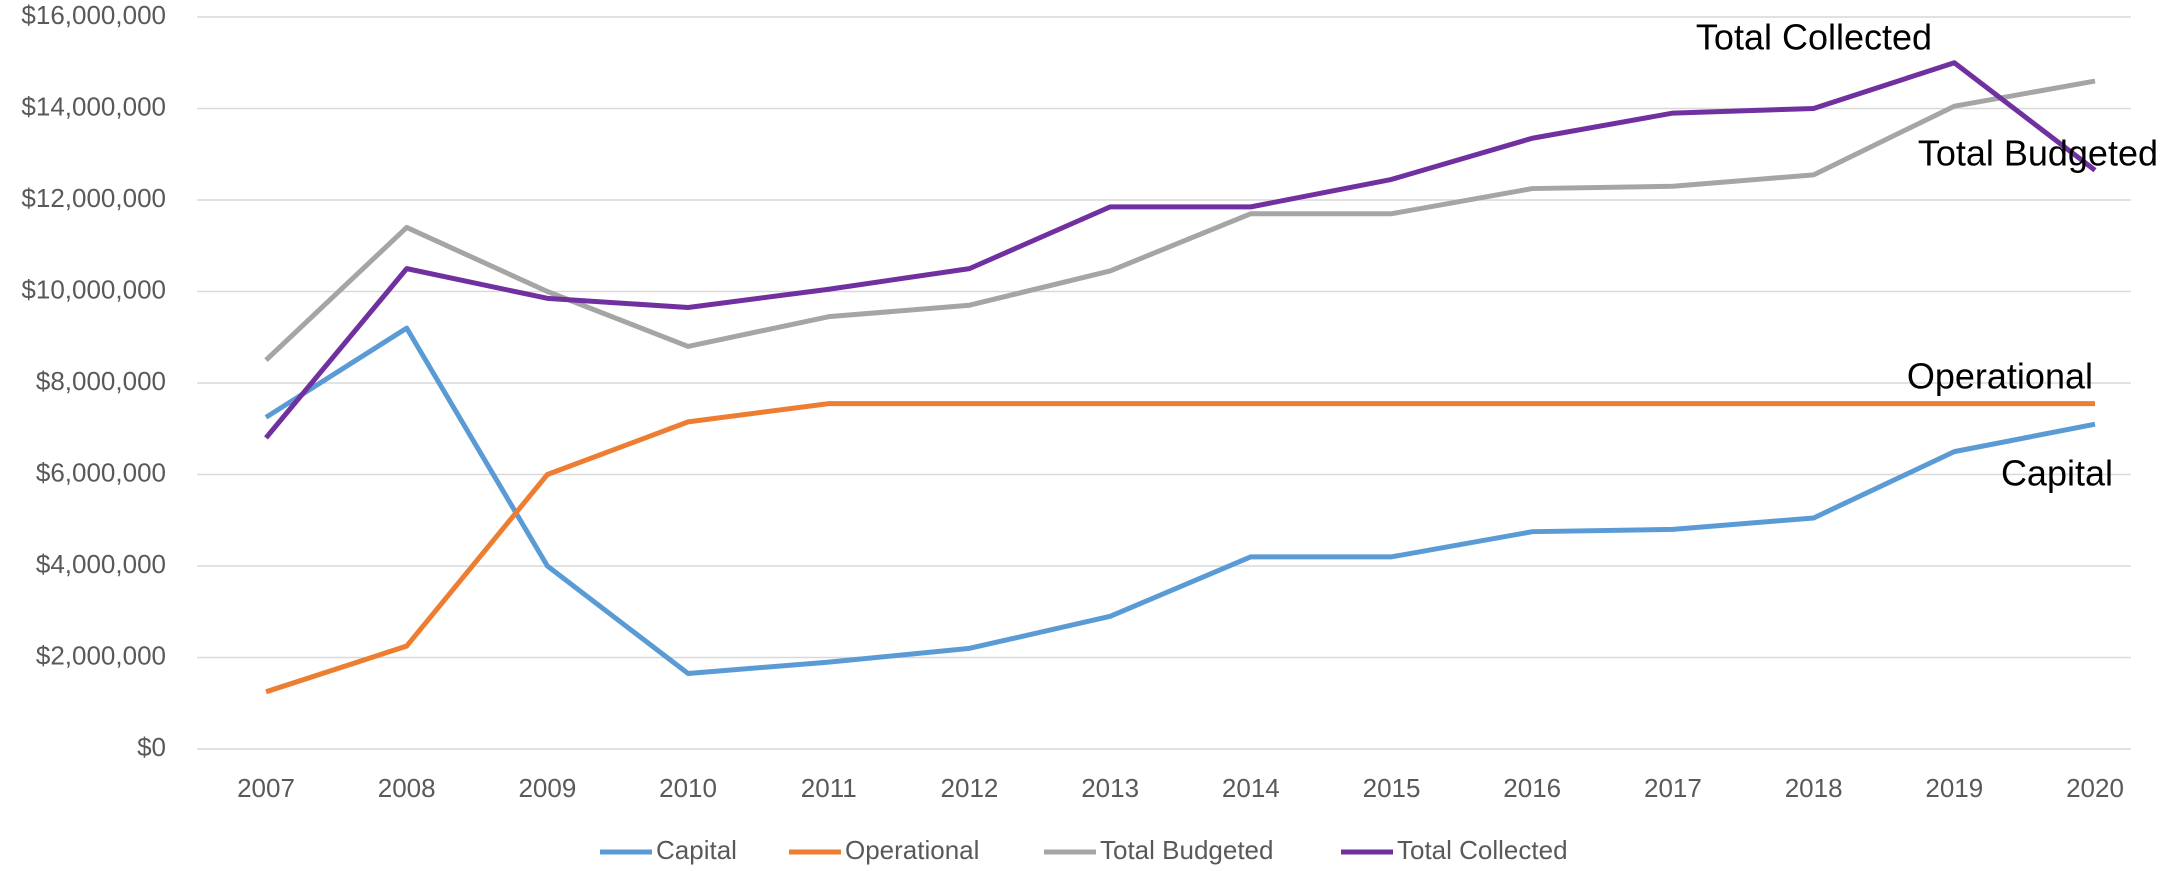 This screenshot has width=2163, height=871. Describe the element at coordinates (1532, 788) in the screenshot. I see `x-tick-label: 2016` at that location.